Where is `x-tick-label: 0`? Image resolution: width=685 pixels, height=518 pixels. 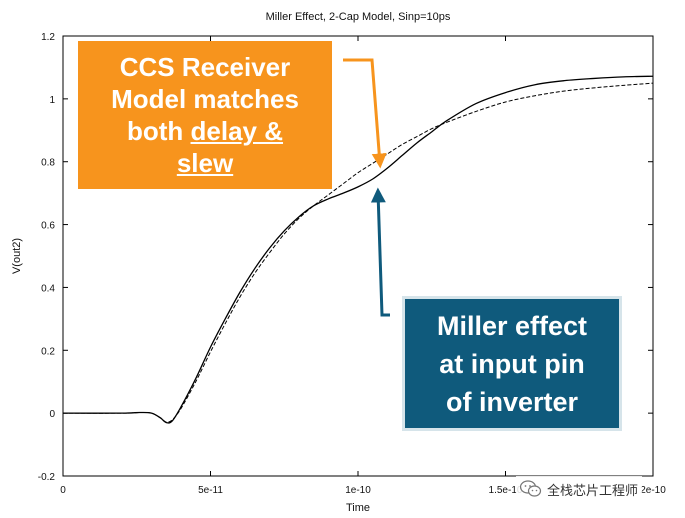
x-tick-label: 0 is located at coordinates (63, 490).